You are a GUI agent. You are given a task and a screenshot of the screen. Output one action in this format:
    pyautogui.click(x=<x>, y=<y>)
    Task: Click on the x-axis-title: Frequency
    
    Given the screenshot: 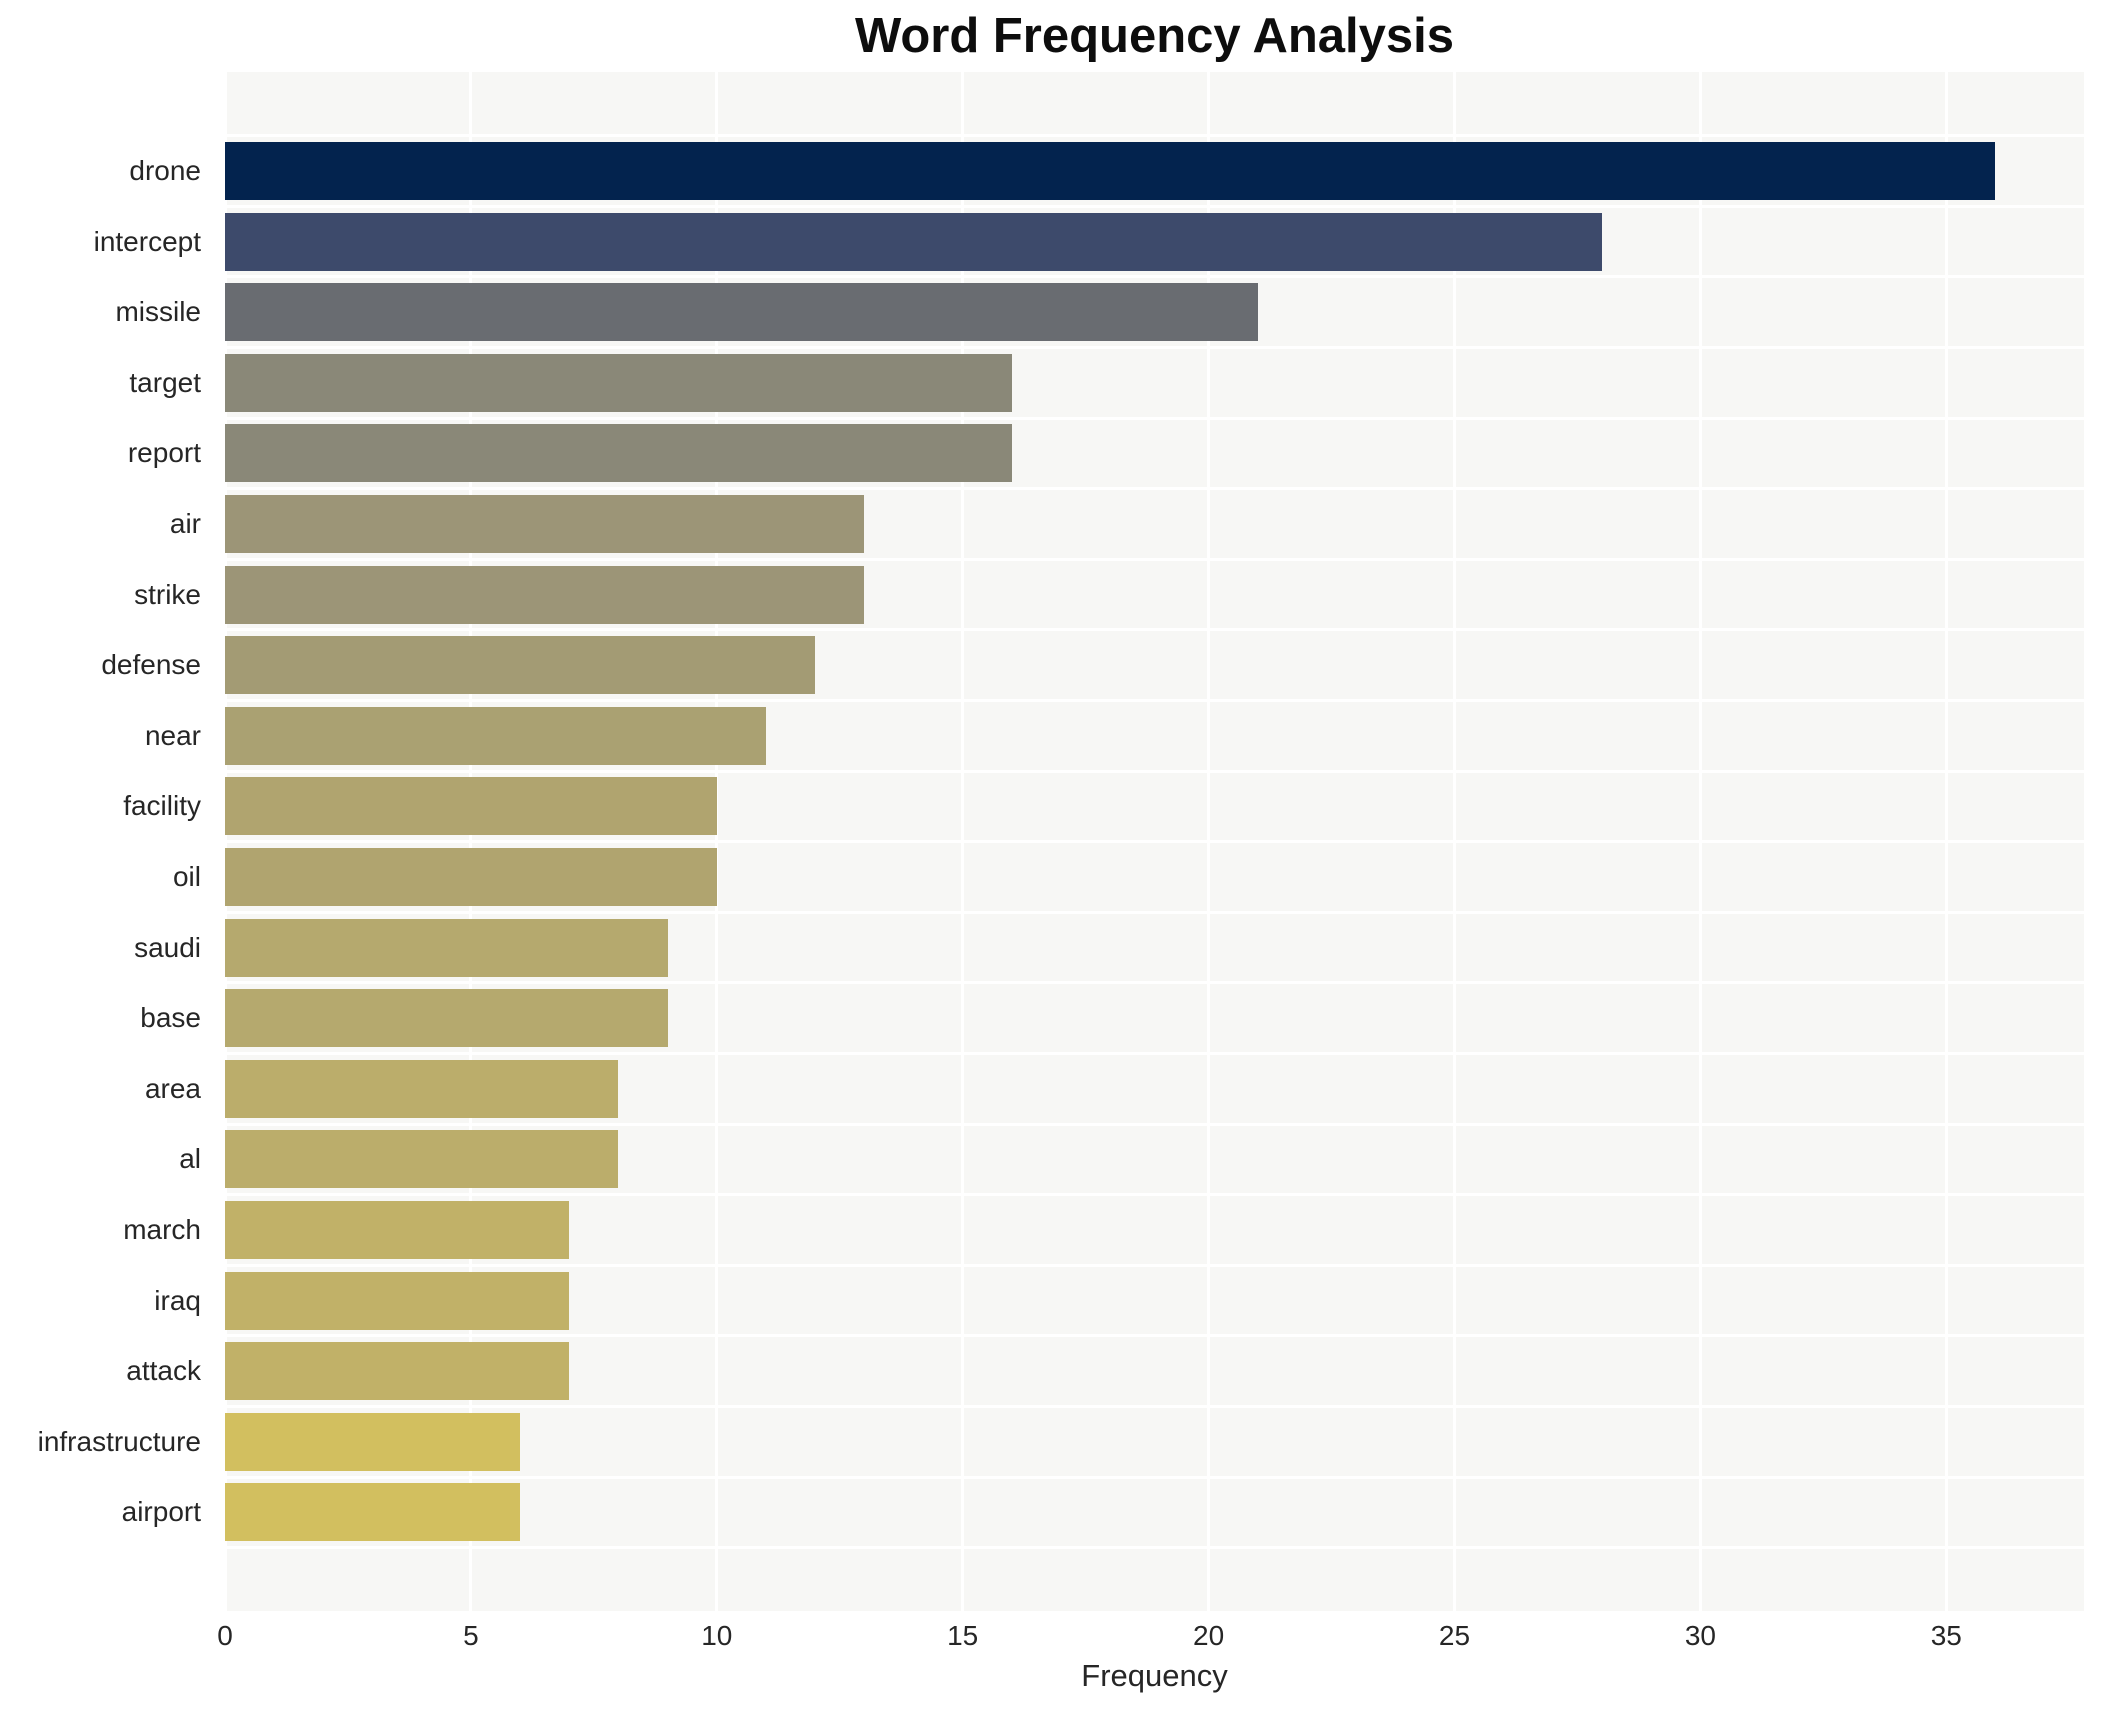 What is the action you would take?
    pyautogui.click(x=1154, y=1675)
    